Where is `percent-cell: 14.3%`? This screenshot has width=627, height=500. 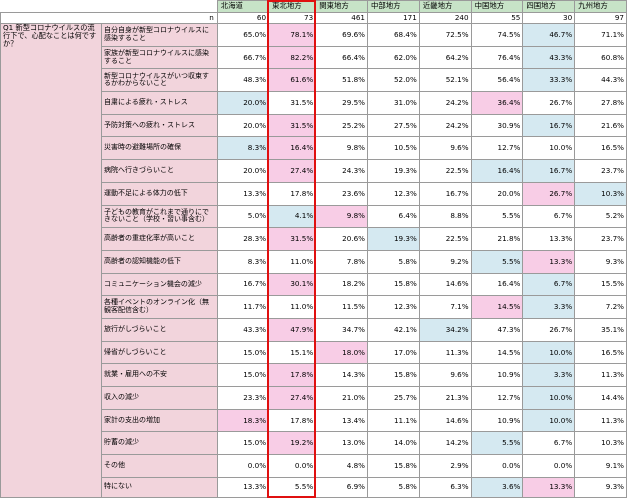 percent-cell: 14.3% is located at coordinates (341, 375).